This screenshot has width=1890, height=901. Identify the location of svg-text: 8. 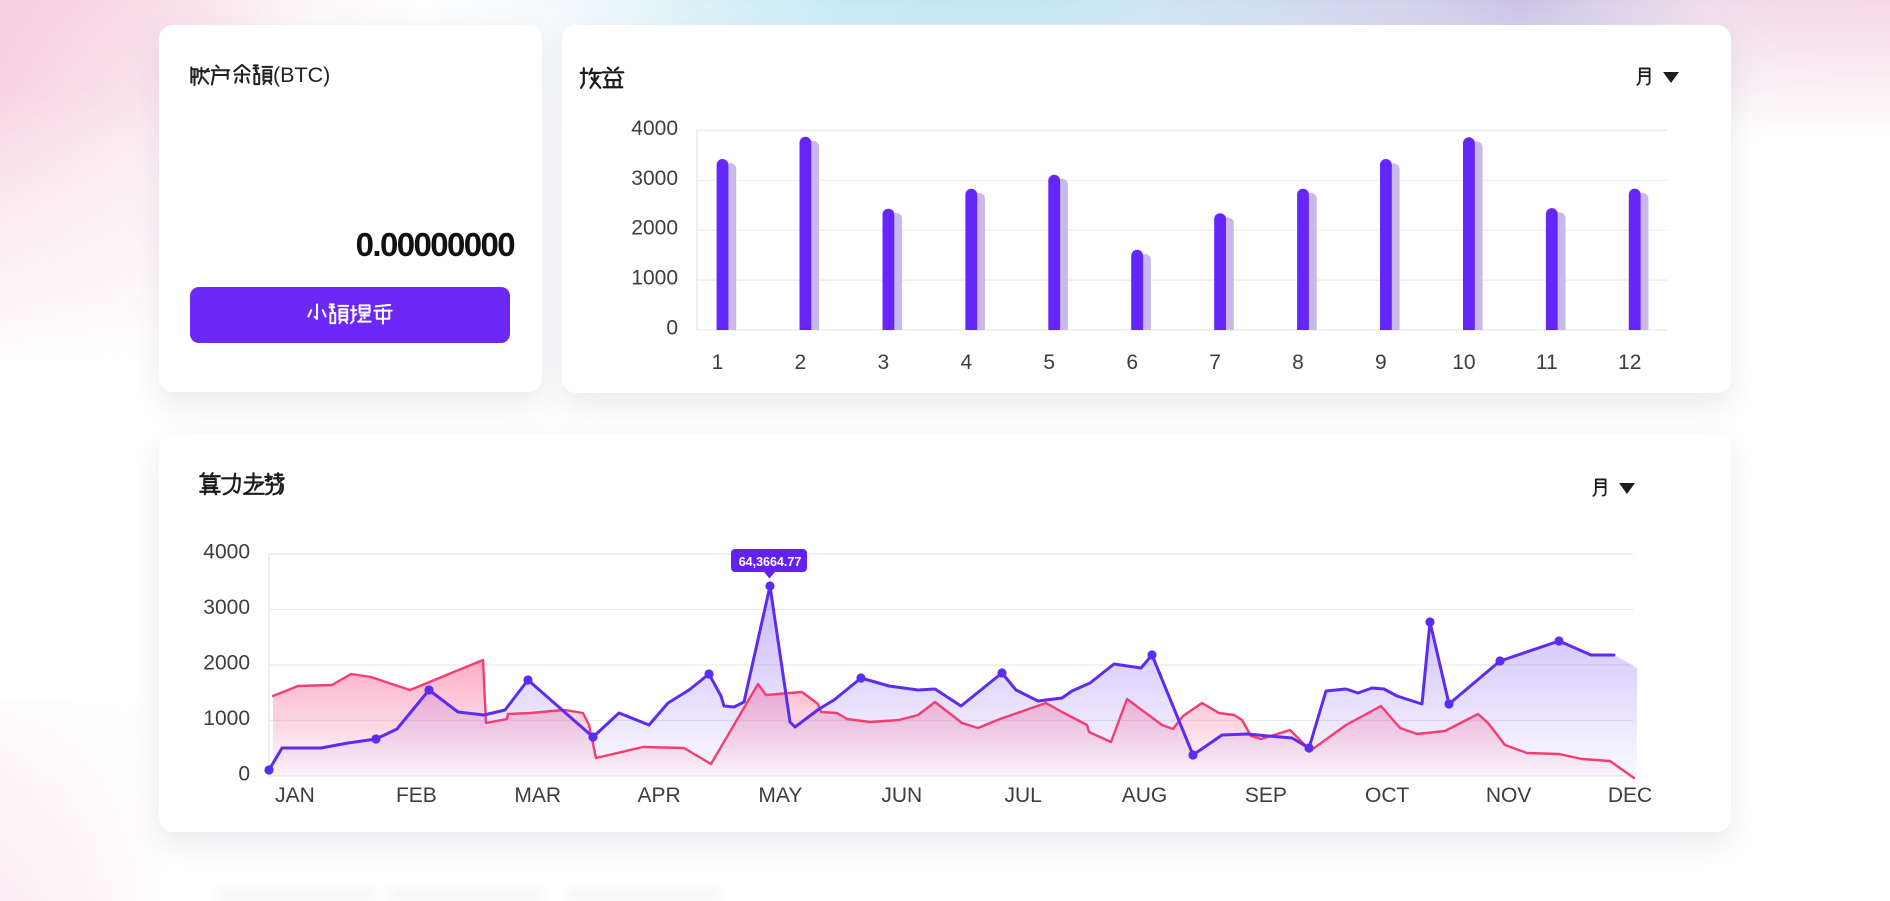
(1298, 362).